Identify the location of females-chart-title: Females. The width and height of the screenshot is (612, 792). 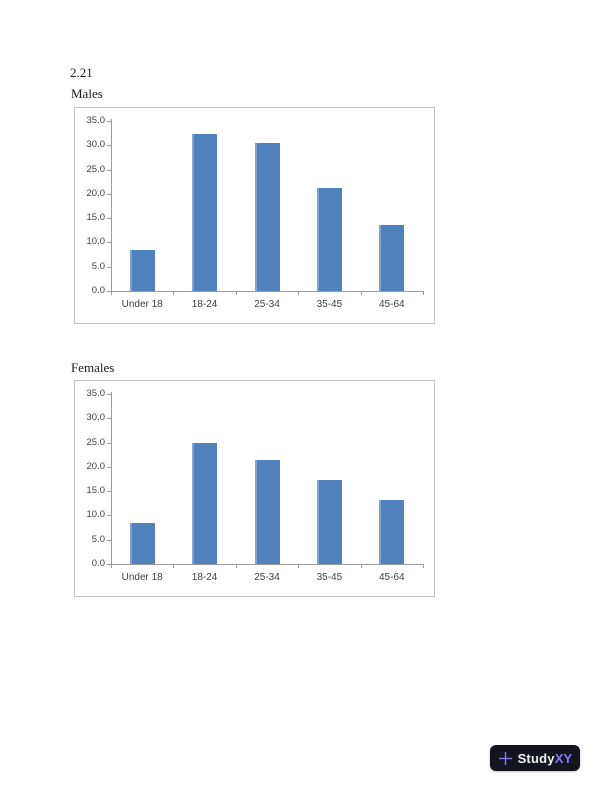
(93, 367).